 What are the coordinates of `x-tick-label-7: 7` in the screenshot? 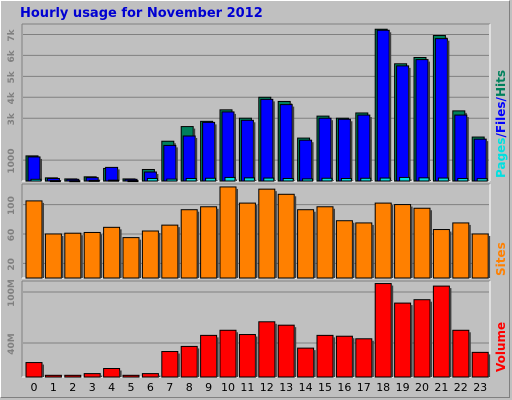 It's located at (169, 387).